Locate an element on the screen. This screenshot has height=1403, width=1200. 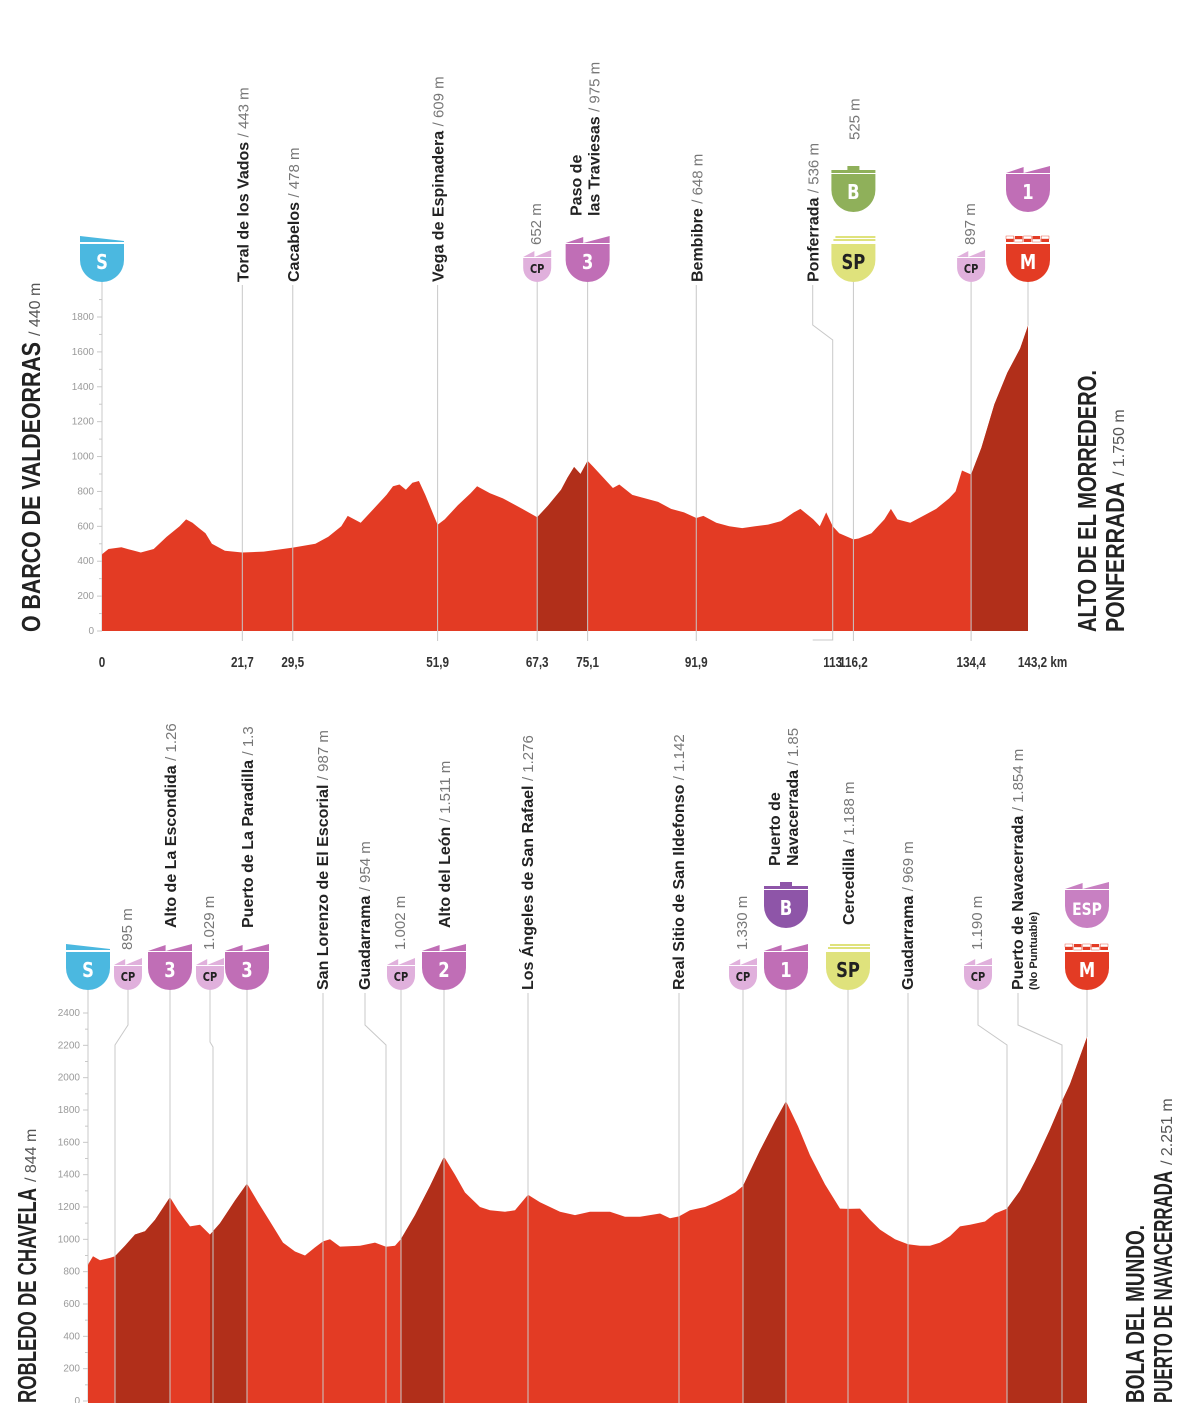
x-tick-label: 75,1 is located at coordinates (587, 662).